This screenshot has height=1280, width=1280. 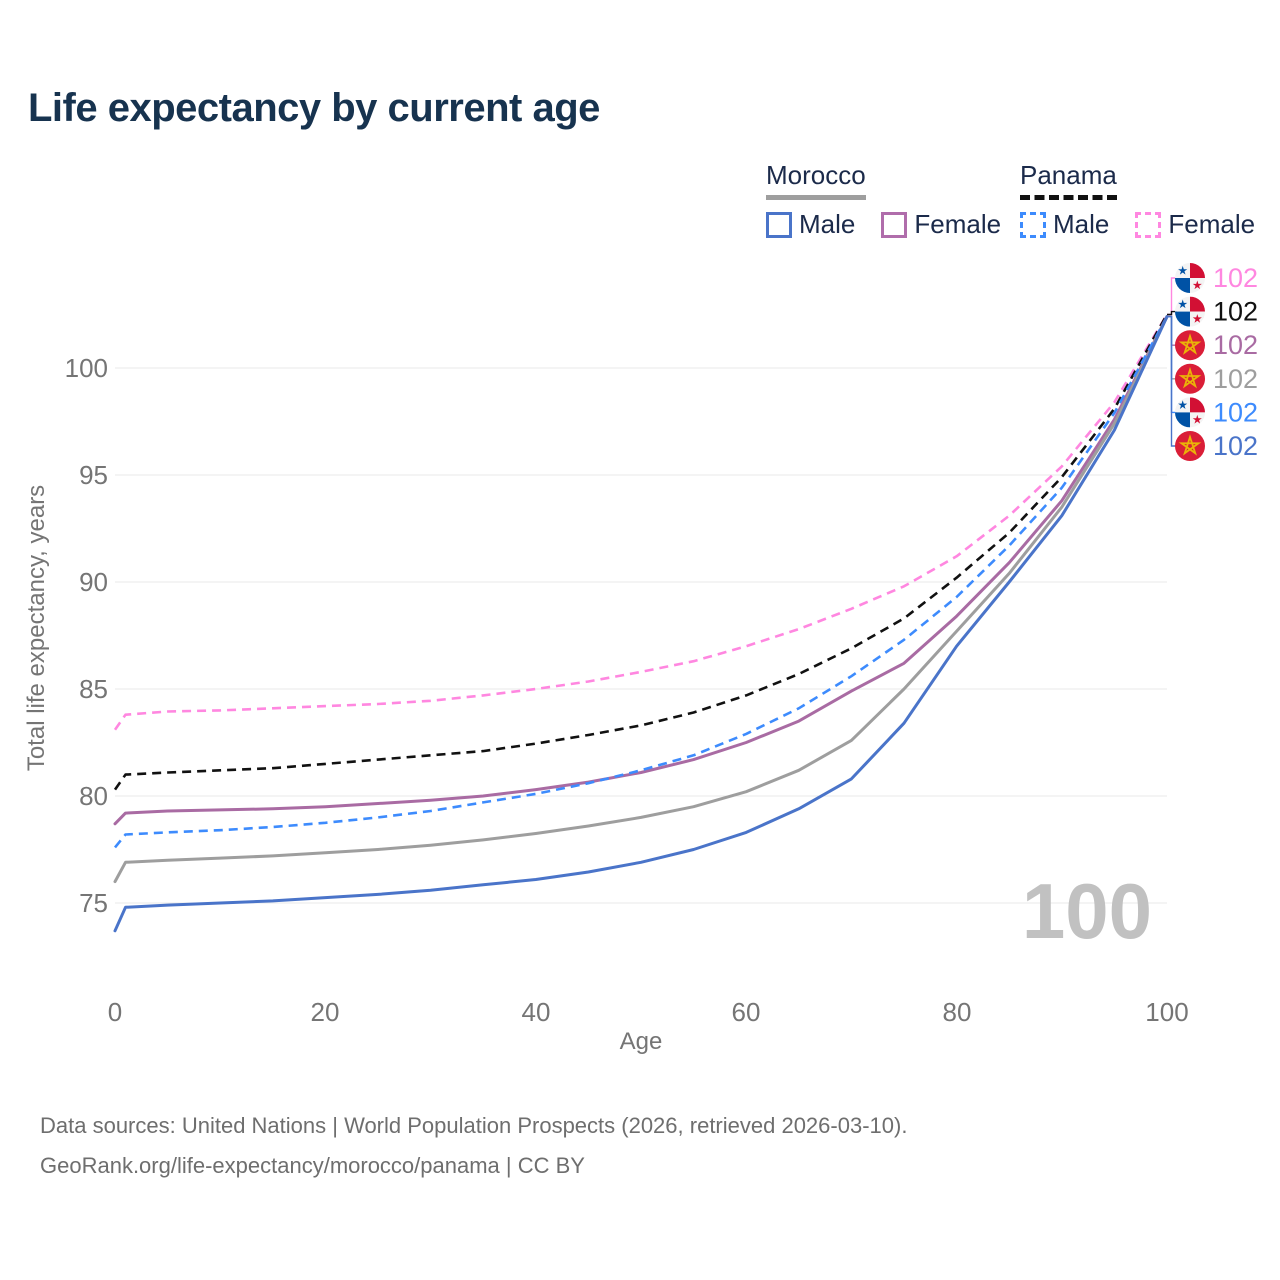 I want to click on legend-swatch-panama-male, so click(x=1033, y=224).